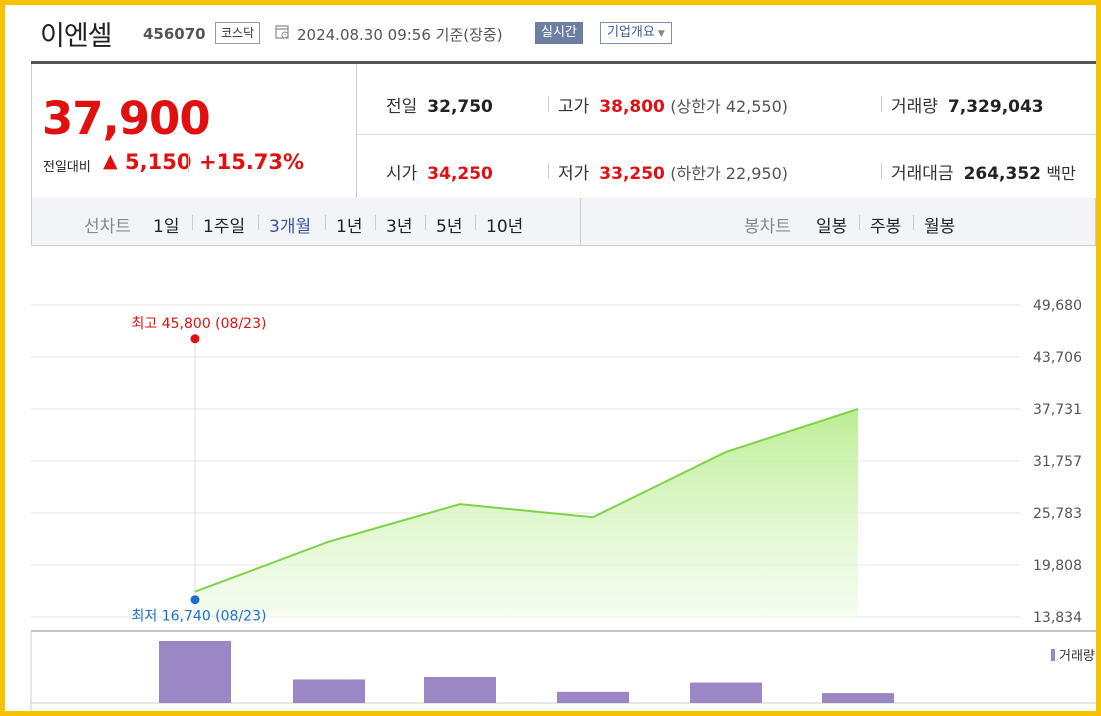 The width and height of the screenshot is (1101, 716). Describe the element at coordinates (922, 174) in the screenshot. I see `amount-label: 거래대금` at that location.